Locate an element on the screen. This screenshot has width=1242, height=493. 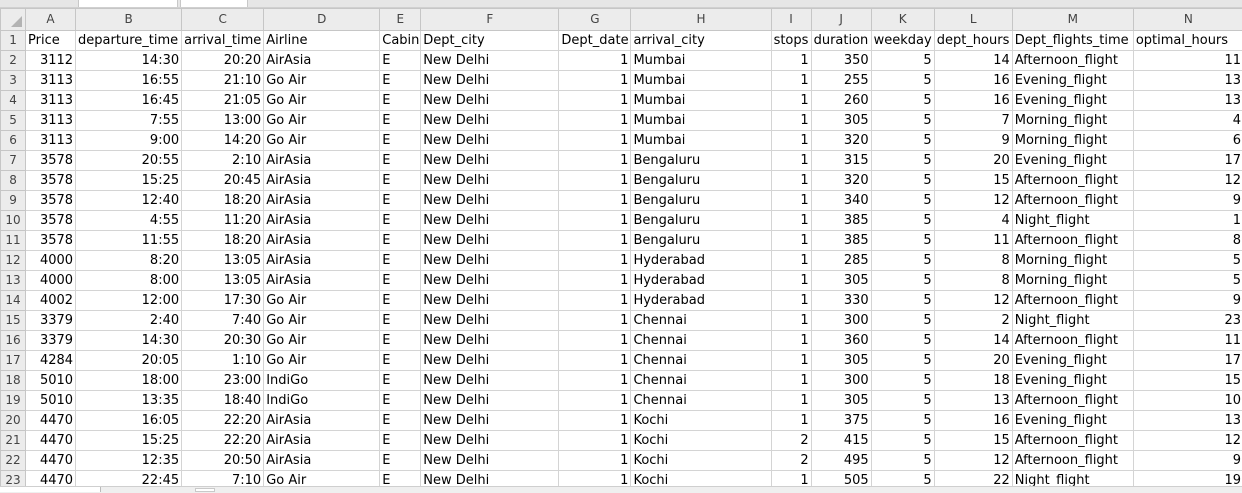
cell: 6 is located at coordinates (1187, 141).